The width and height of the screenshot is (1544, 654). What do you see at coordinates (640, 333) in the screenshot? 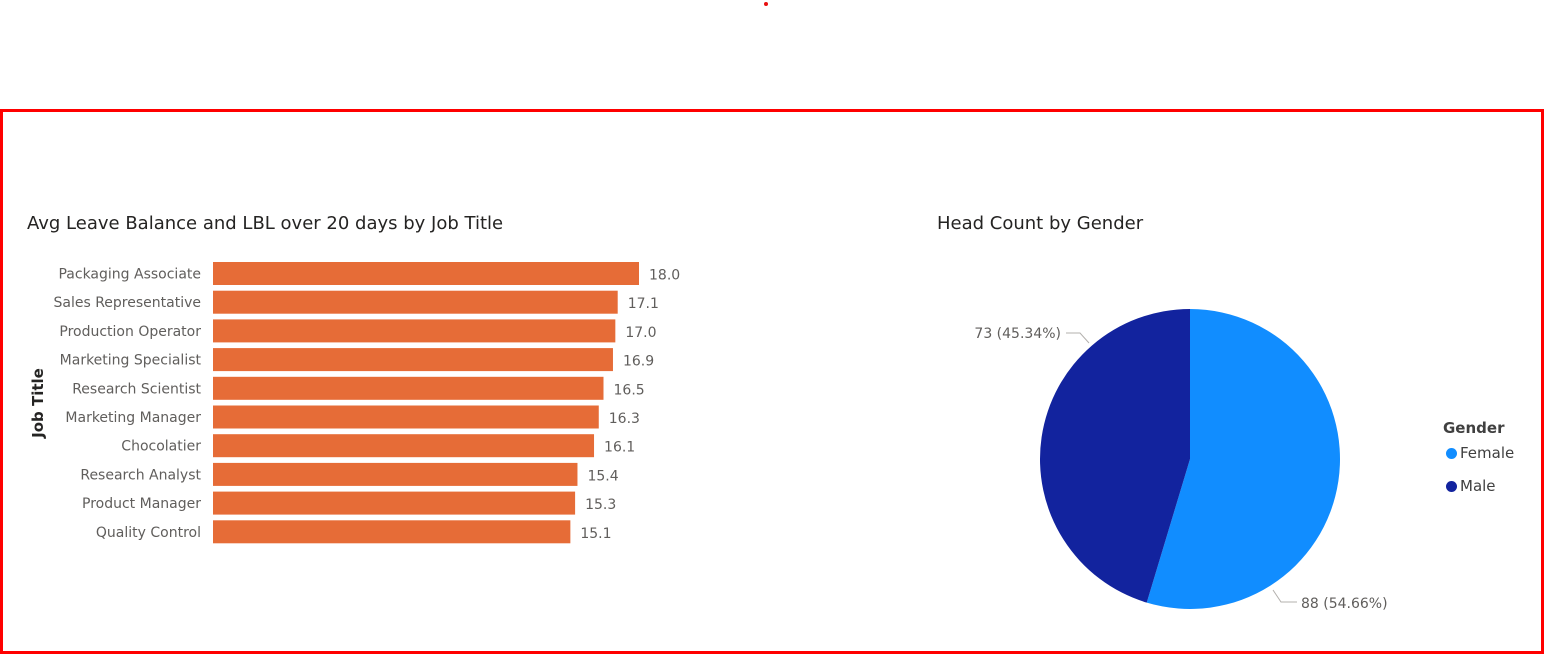
I see `data-label: 17.0` at bounding box center [640, 333].